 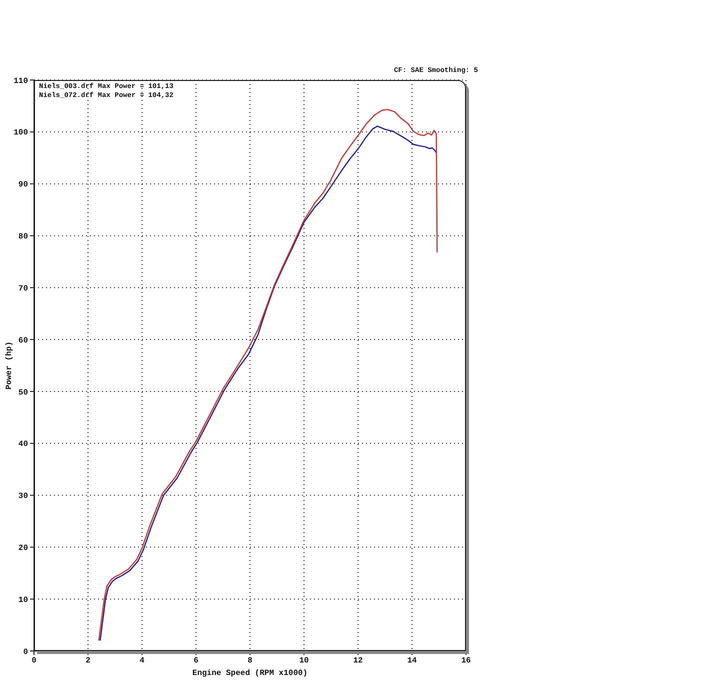 I want to click on y-tick-label: 40, so click(x=23, y=445).